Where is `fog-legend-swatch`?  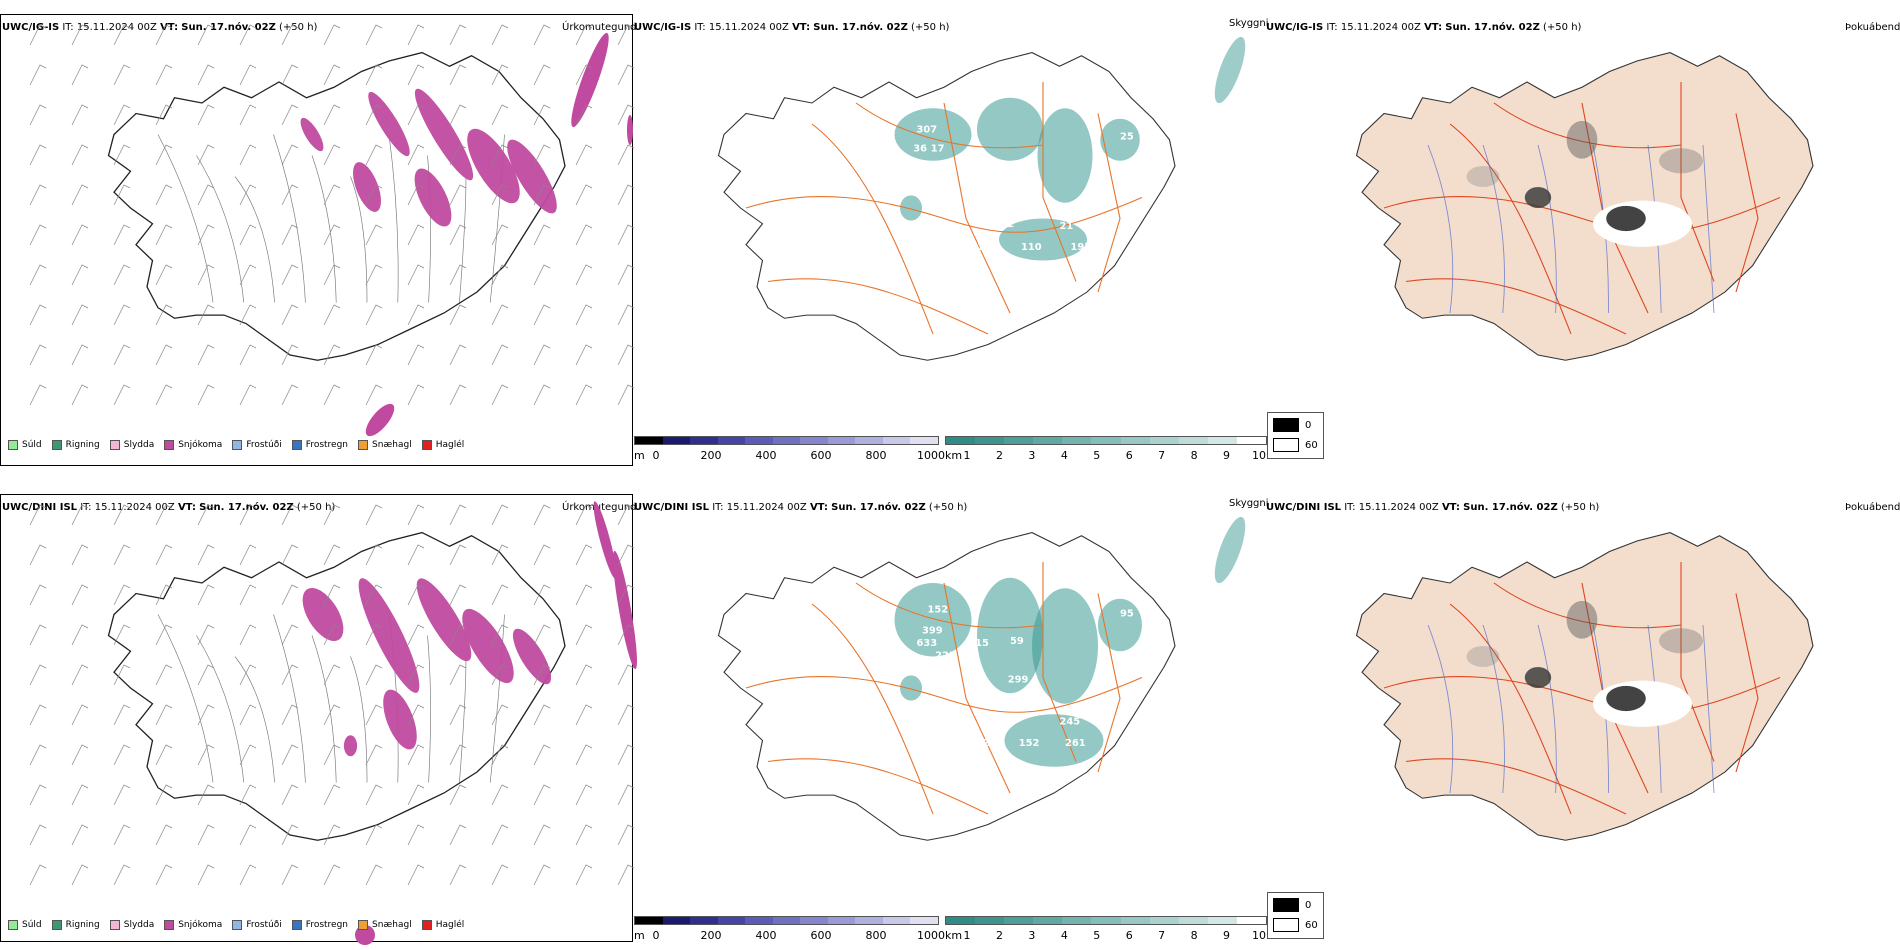
fog-legend-swatch is located at coordinates (1286, 925).